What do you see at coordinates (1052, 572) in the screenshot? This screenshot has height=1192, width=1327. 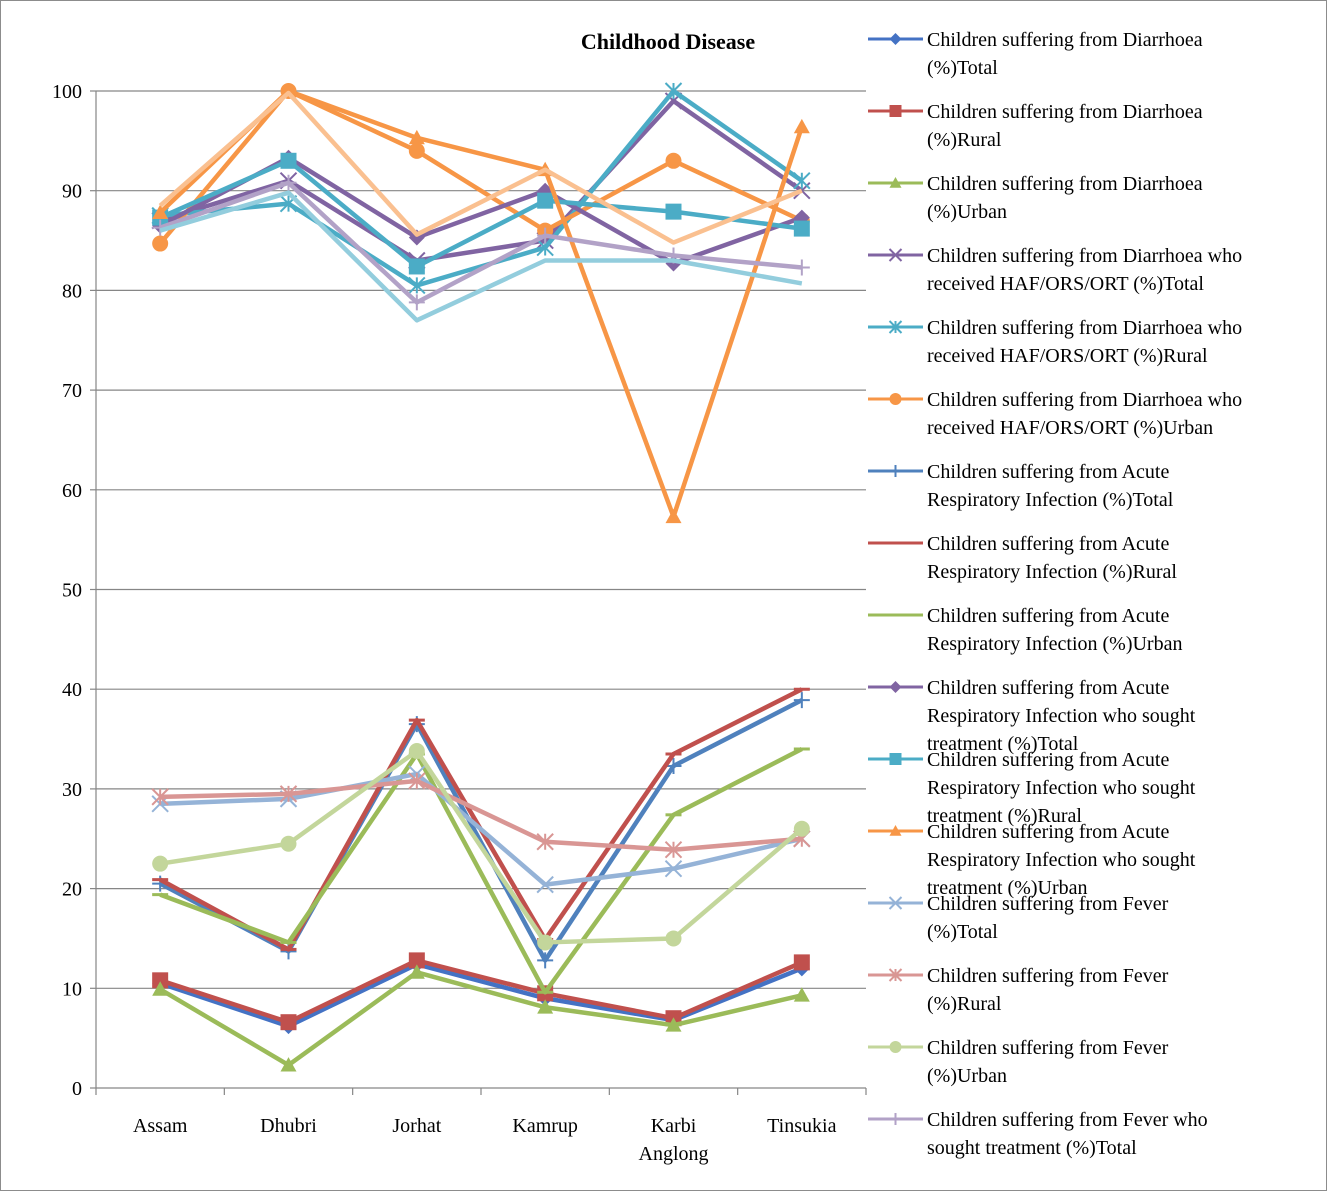 I see `legend-label: Respiratory Infection (%)Rural` at bounding box center [1052, 572].